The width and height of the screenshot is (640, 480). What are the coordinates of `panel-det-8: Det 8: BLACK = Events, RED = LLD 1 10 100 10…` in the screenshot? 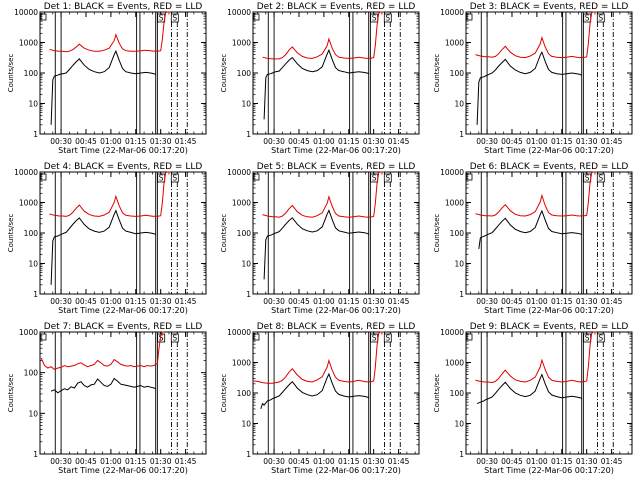 It's located at (320, 398).